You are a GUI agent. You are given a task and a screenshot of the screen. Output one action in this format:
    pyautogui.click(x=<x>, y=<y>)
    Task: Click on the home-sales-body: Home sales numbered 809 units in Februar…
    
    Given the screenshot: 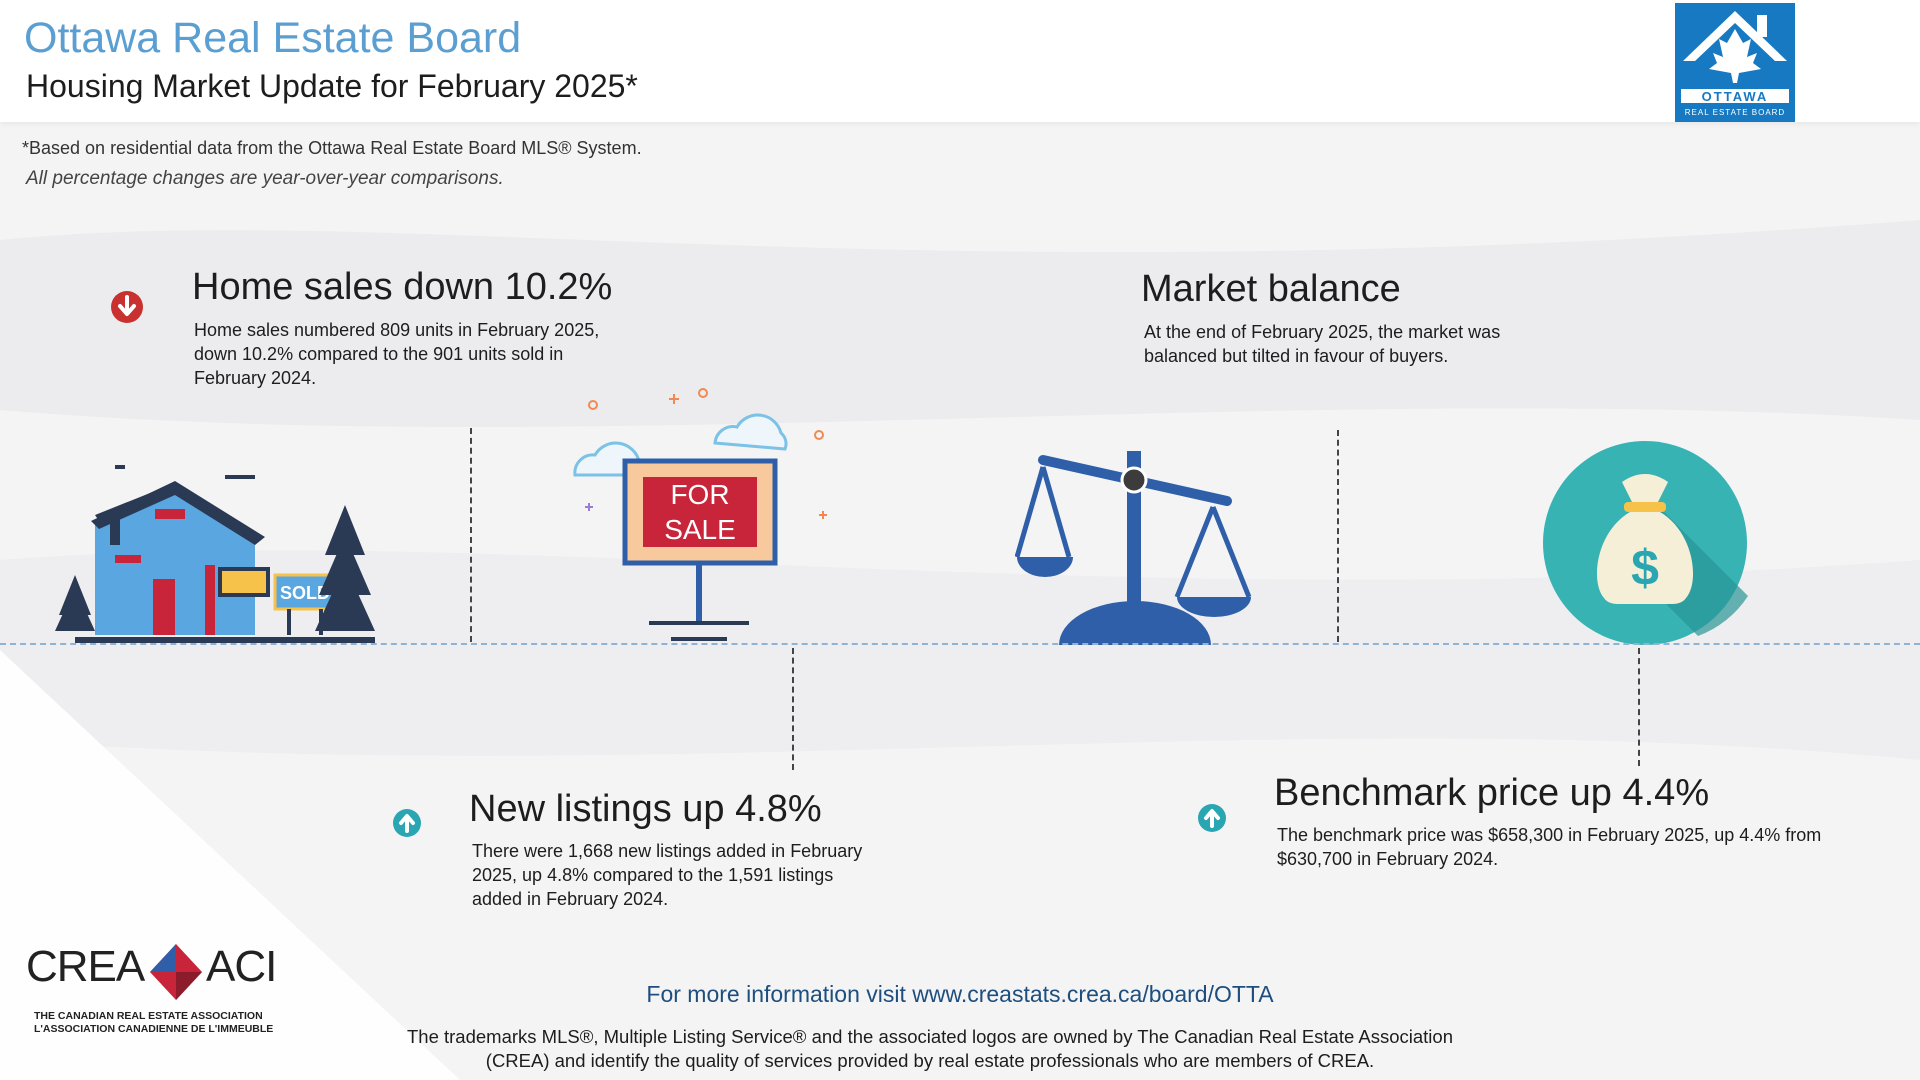 What is the action you would take?
    pyautogui.click(x=397, y=354)
    